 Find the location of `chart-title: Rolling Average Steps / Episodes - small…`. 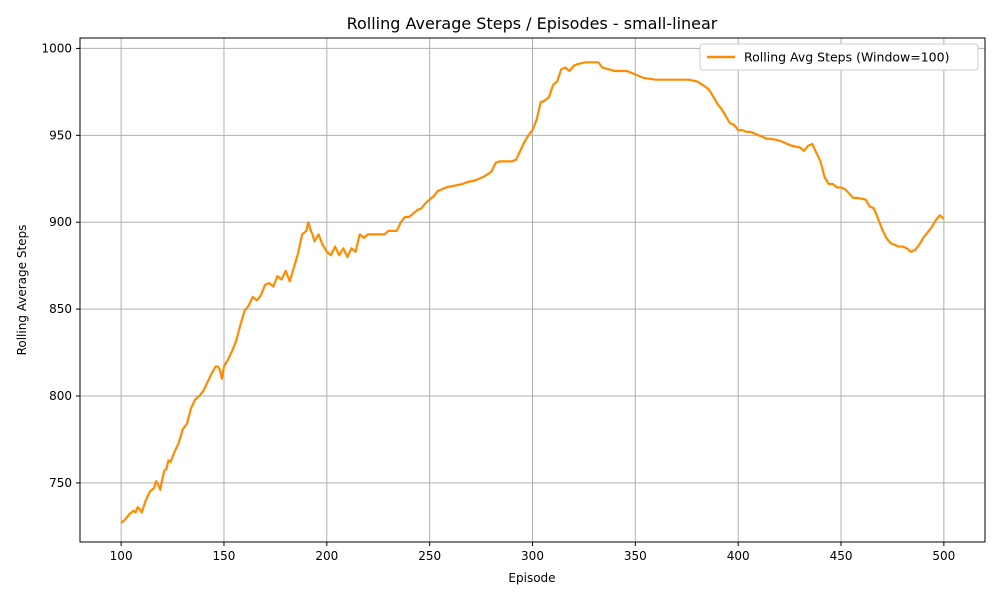

chart-title: Rolling Average Steps / Episodes - small… is located at coordinates (532, 23).